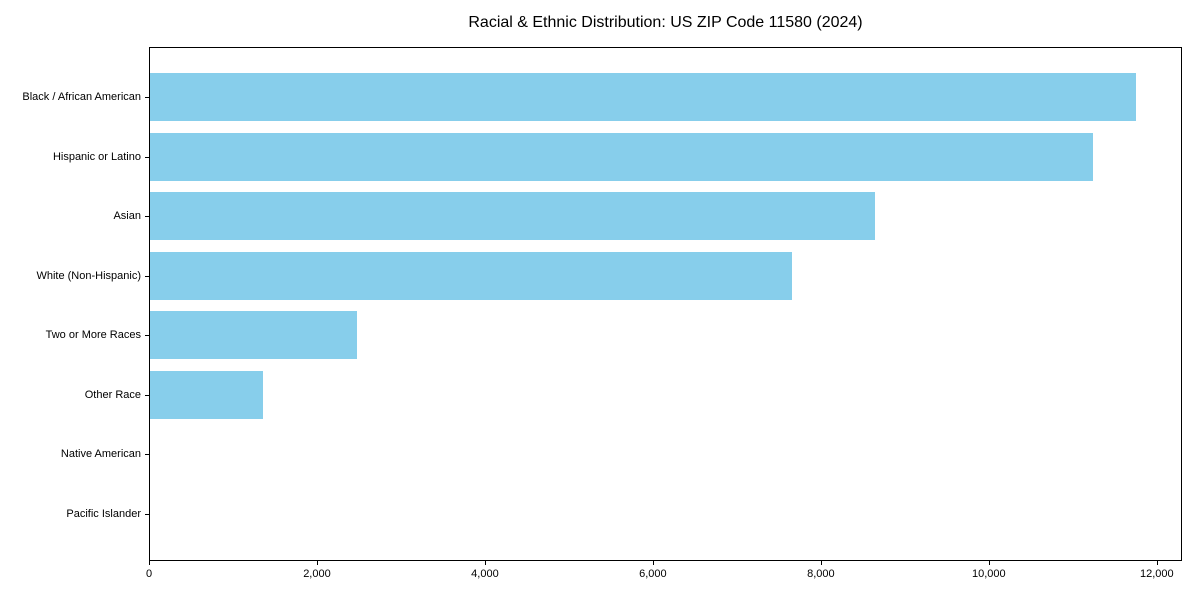 This screenshot has height=600, width=1200. What do you see at coordinates (989, 574) in the screenshot?
I see `x-tick-label: 10,000` at bounding box center [989, 574].